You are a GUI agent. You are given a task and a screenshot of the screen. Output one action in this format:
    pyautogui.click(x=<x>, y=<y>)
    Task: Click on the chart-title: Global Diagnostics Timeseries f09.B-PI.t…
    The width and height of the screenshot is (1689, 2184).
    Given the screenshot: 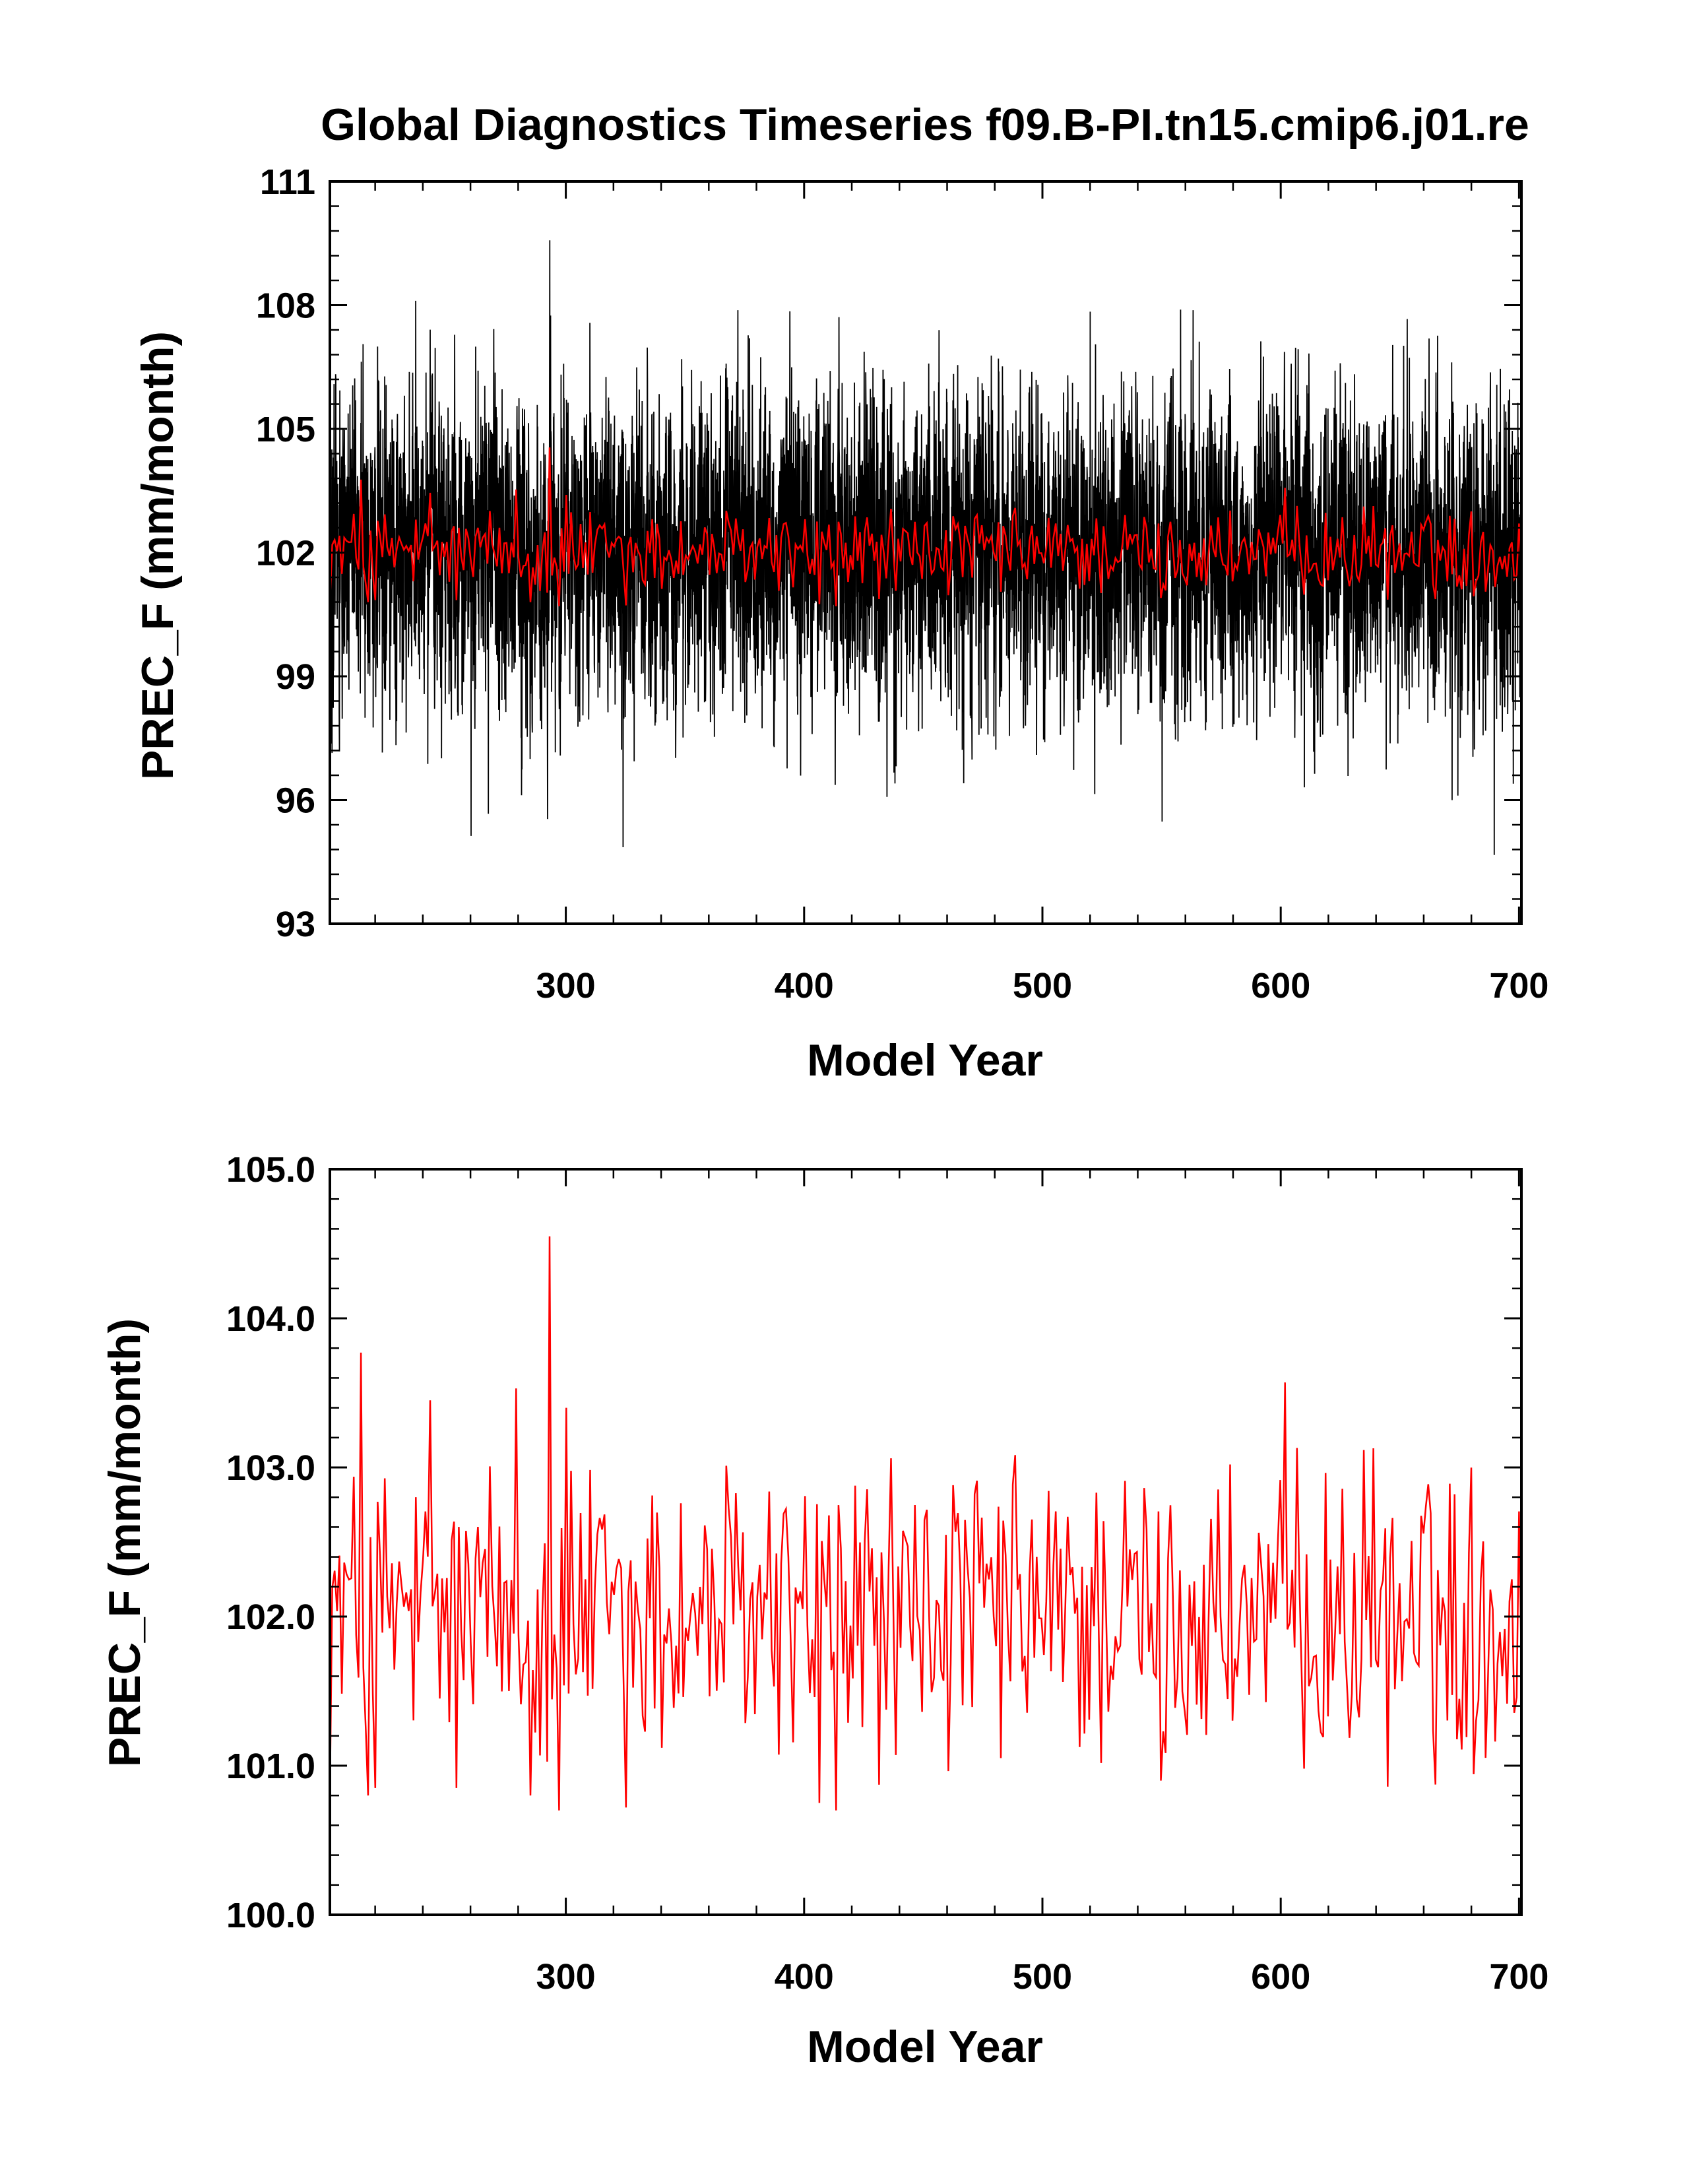 What is the action you would take?
    pyautogui.click(x=925, y=125)
    